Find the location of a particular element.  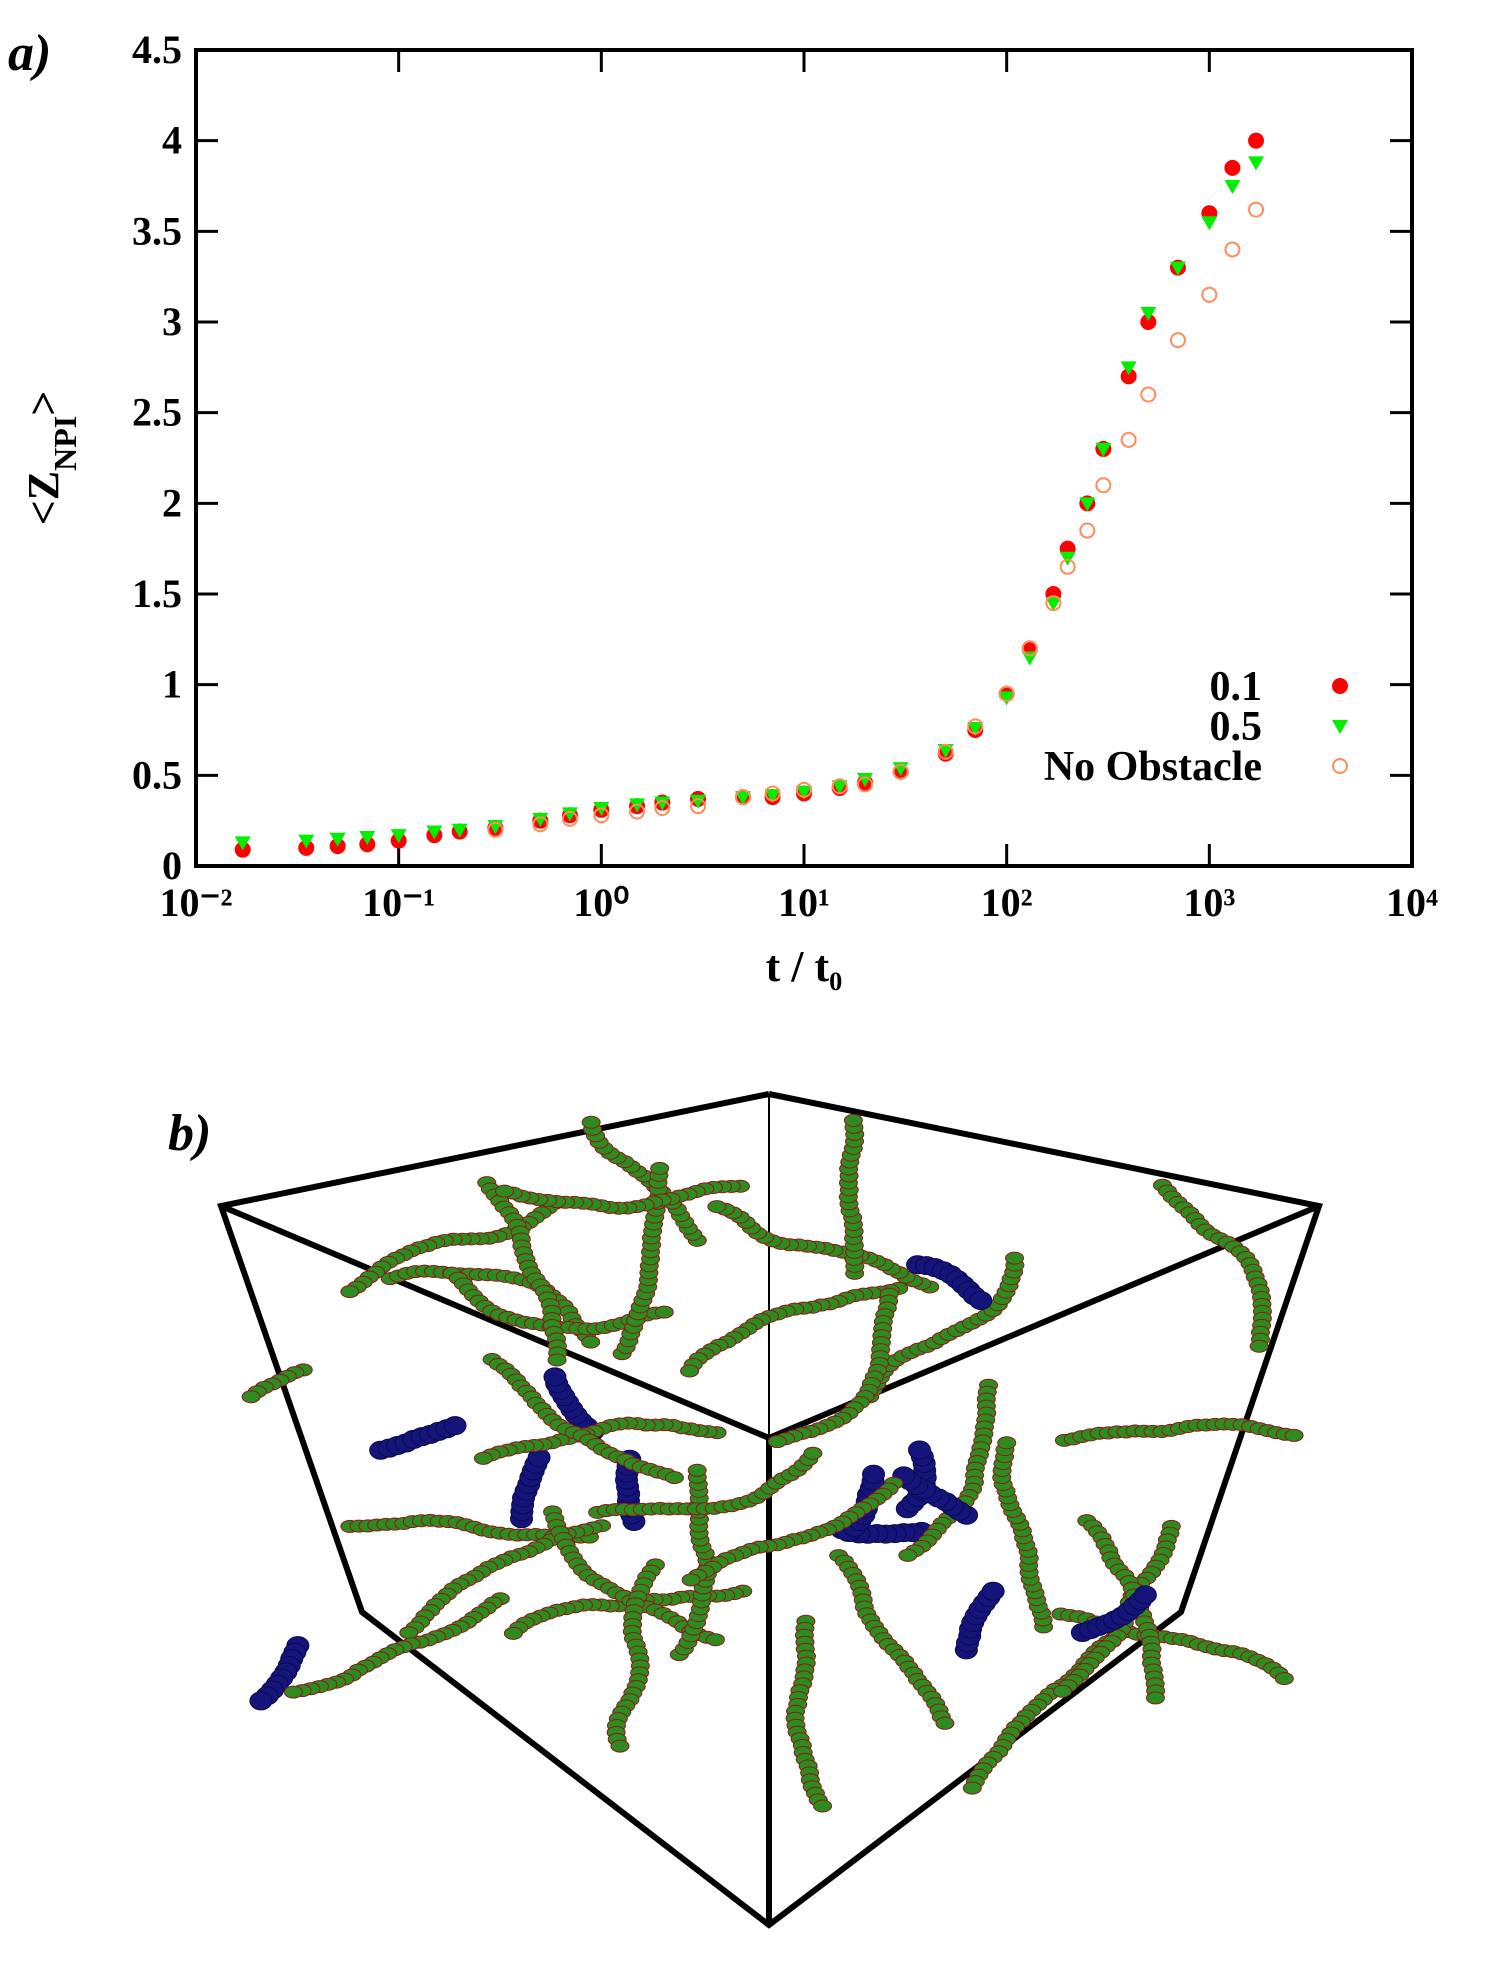

y-tick-label: 2 is located at coordinates (172, 502).